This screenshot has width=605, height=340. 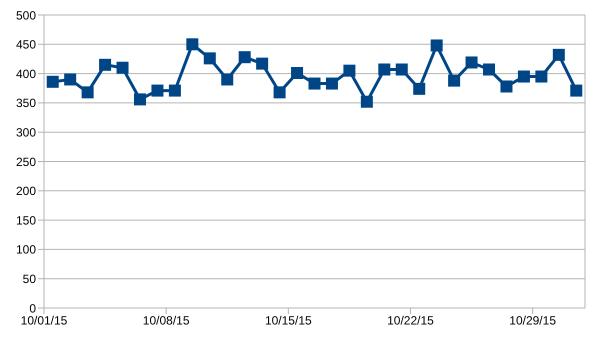 I want to click on y-tick-label: 150, so click(x=26, y=220).